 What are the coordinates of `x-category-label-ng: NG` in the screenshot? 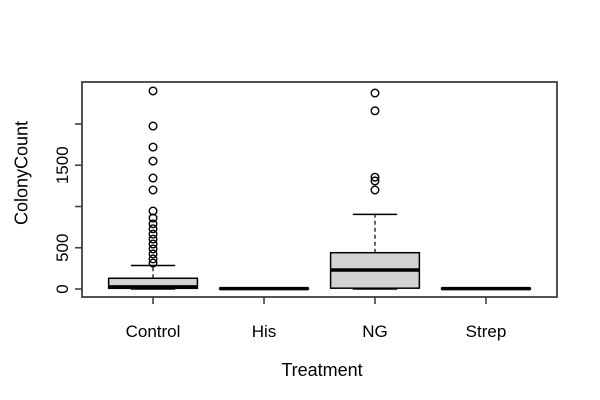 It's located at (375, 331).